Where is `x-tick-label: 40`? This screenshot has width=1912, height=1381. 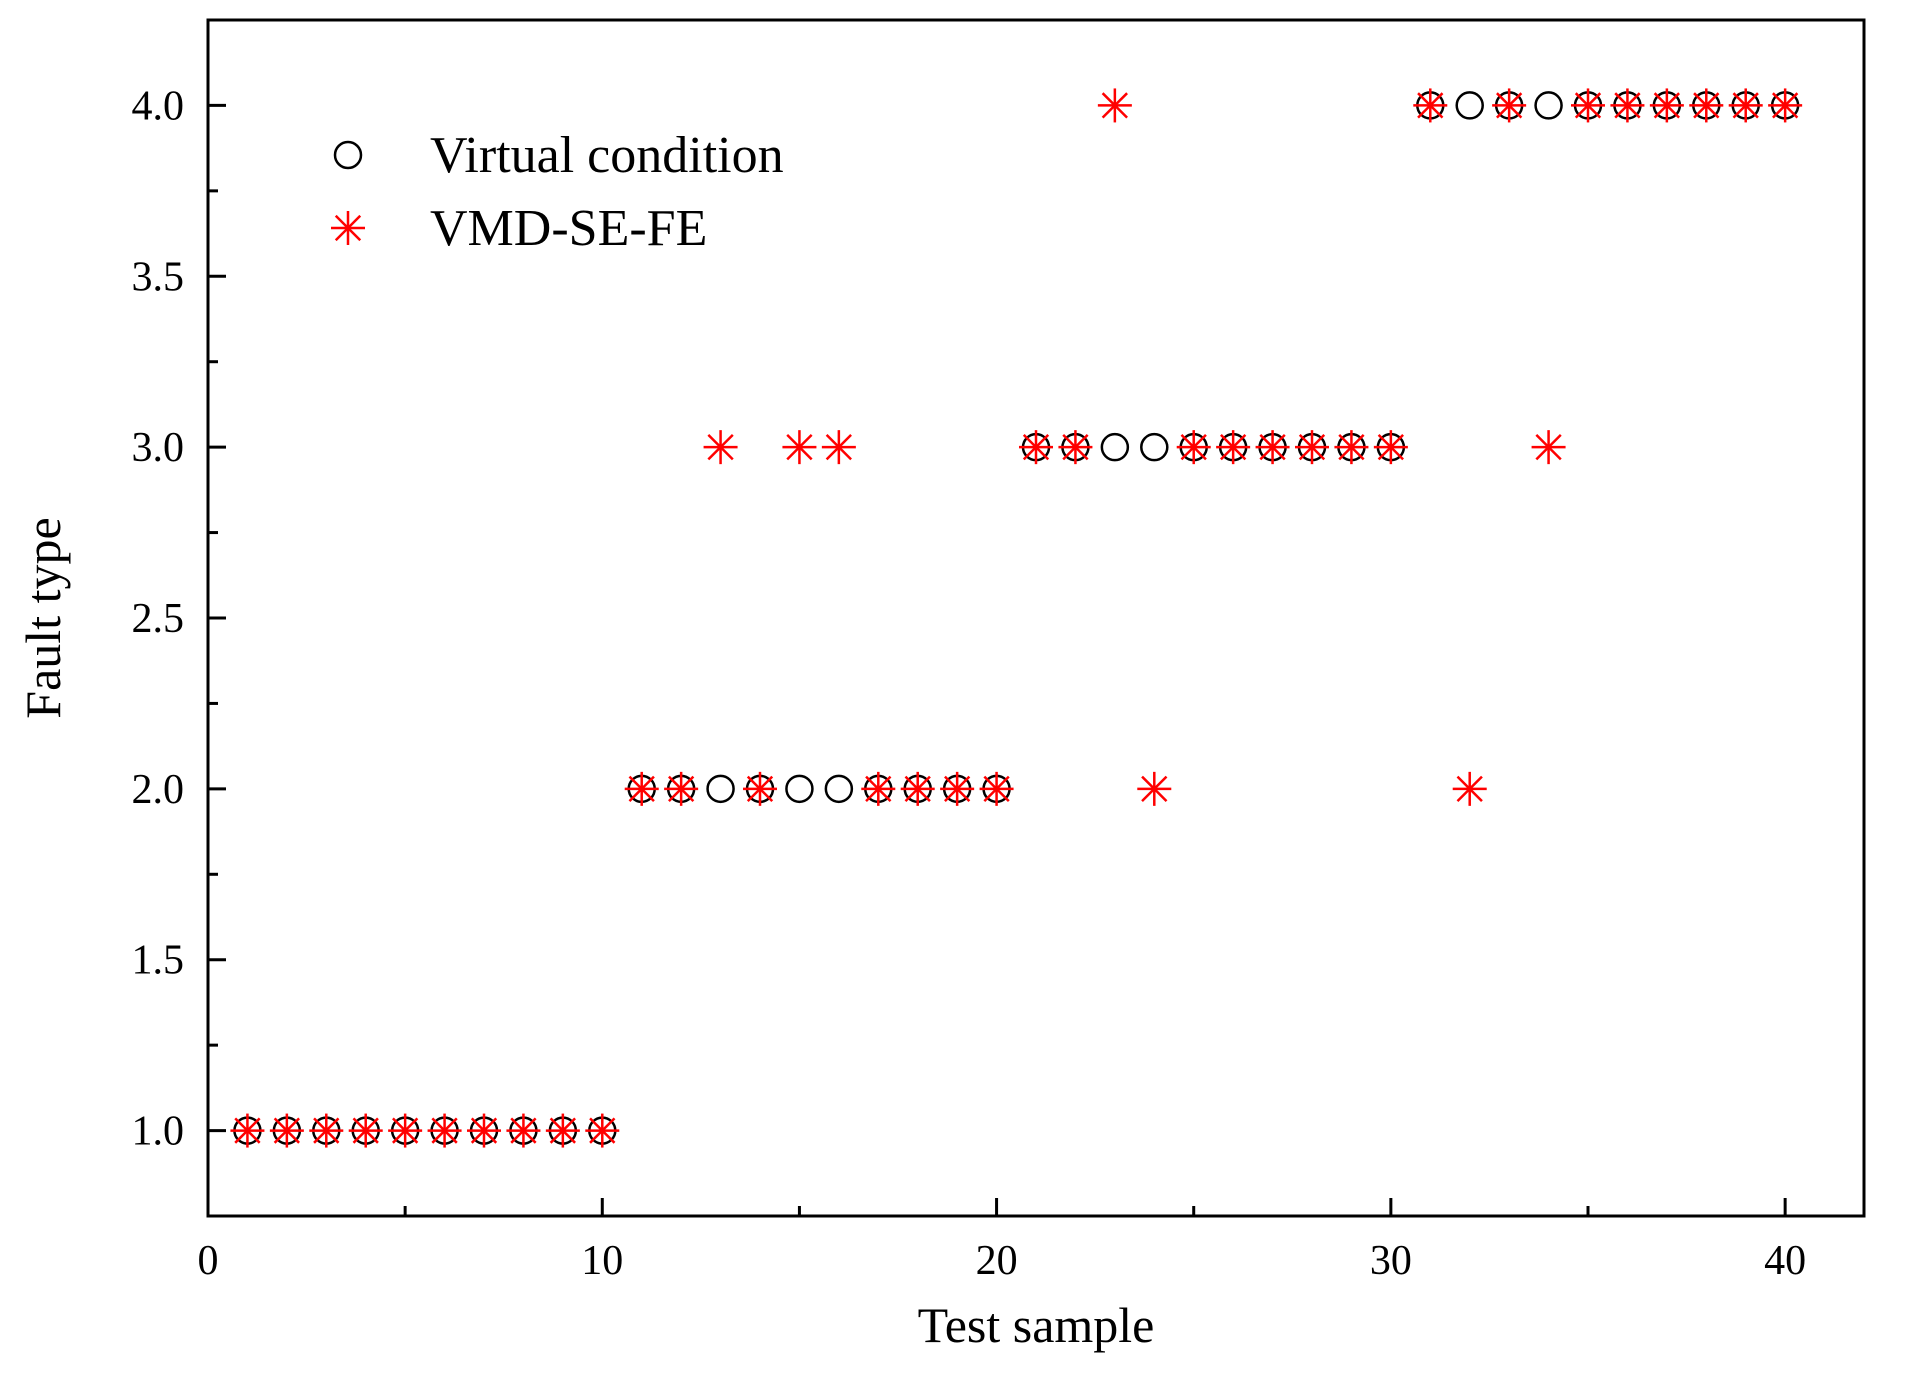
x-tick-label: 40 is located at coordinates (1785, 1261).